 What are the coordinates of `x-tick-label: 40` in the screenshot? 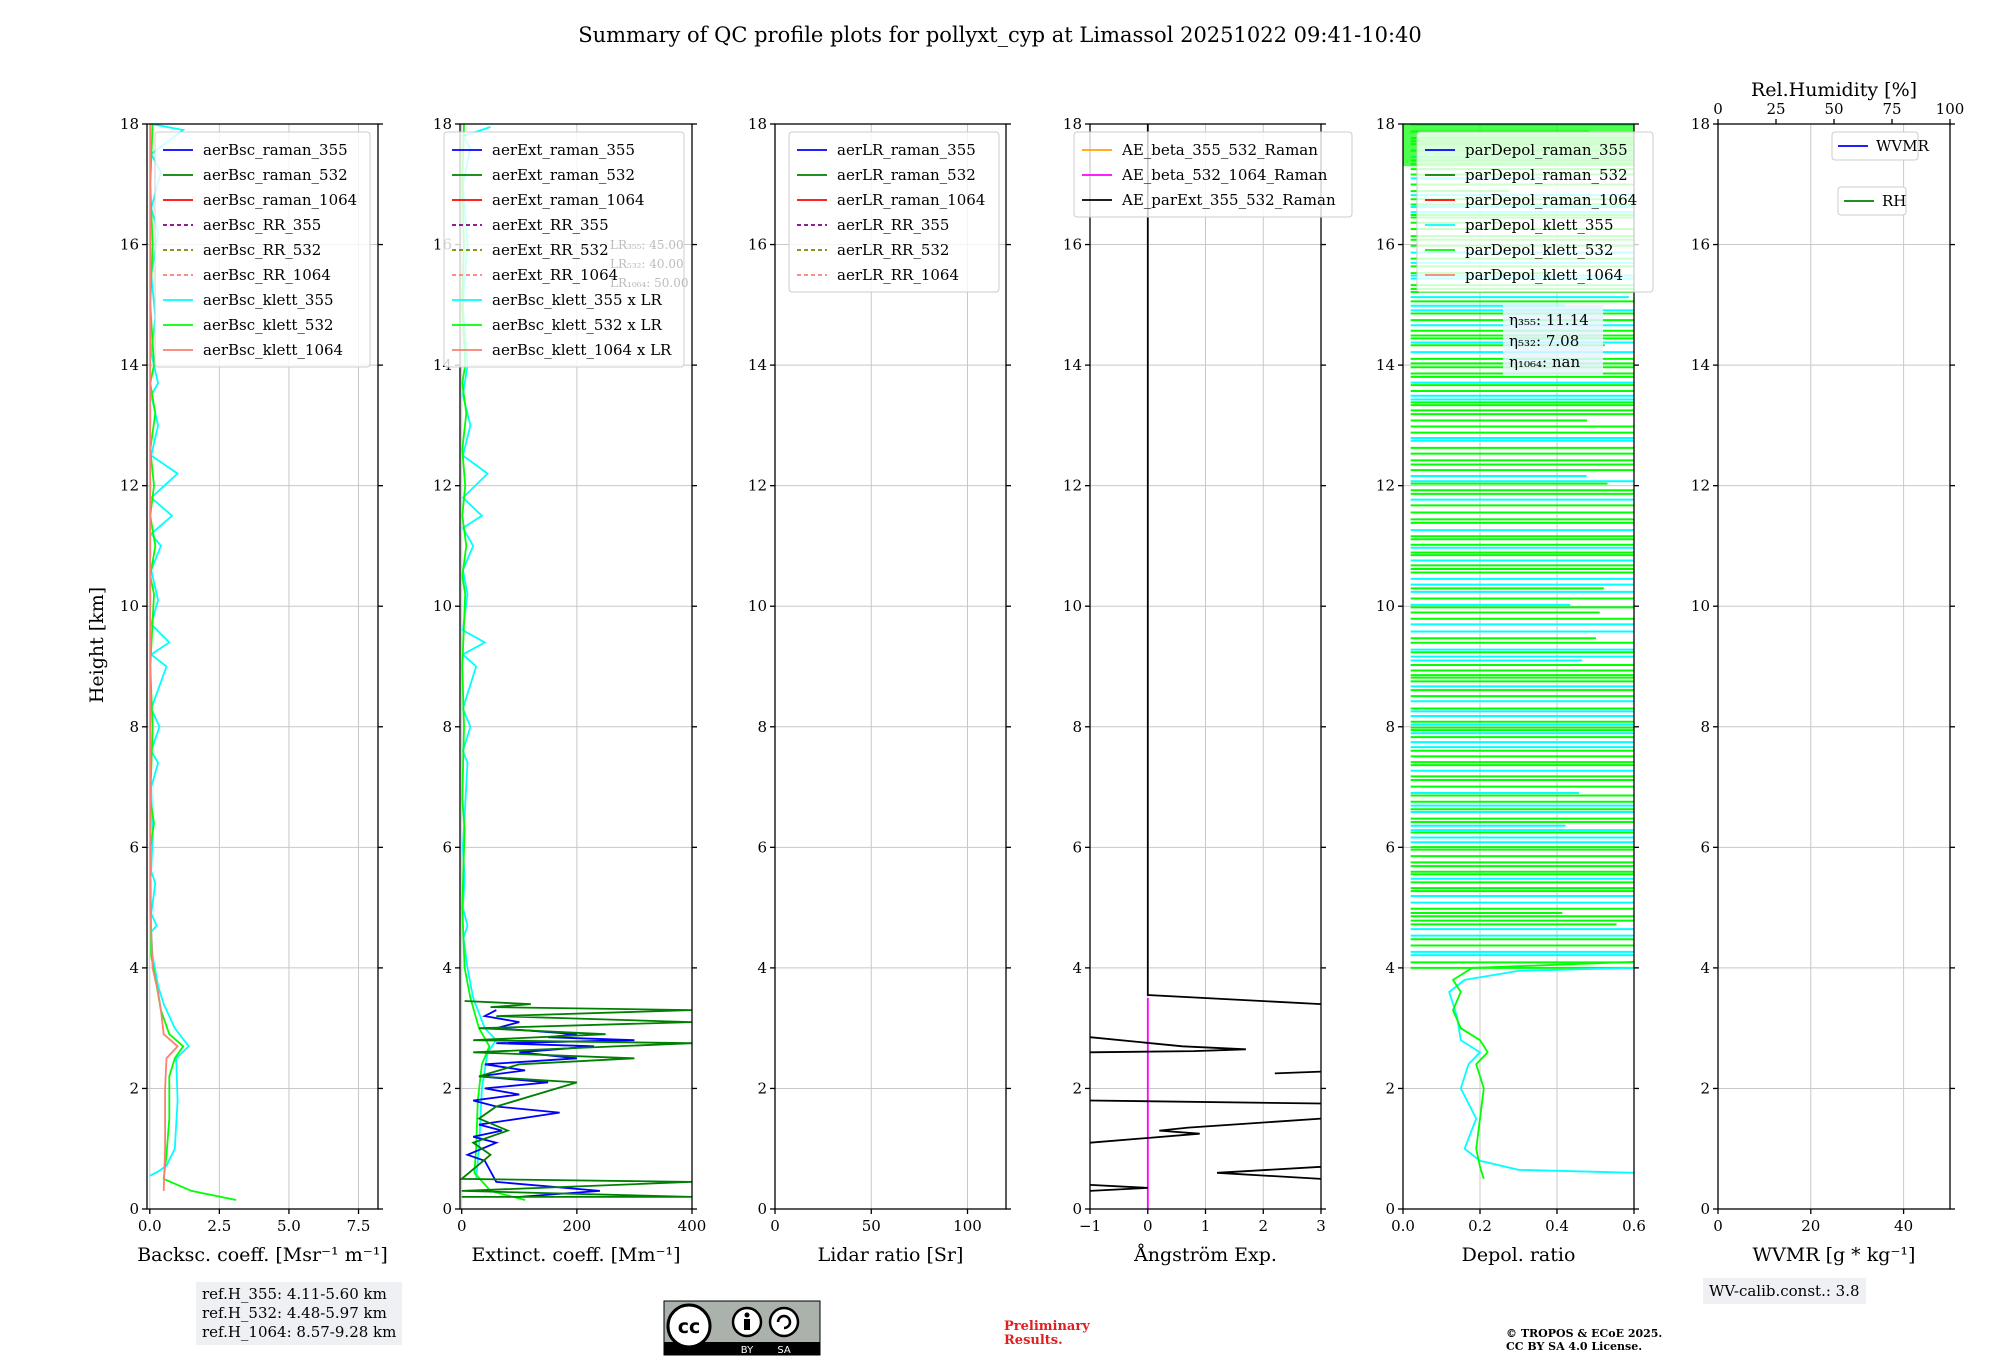 It's located at (1903, 1226).